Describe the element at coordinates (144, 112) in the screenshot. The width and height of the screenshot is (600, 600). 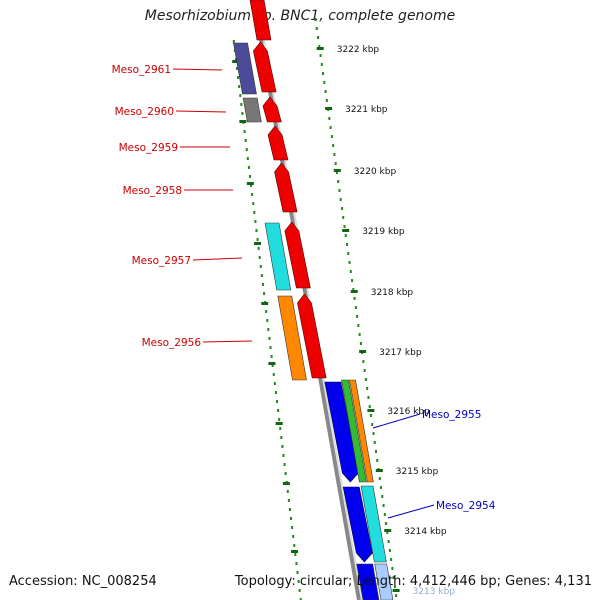
I see `gene-label: Meso_2960` at that location.